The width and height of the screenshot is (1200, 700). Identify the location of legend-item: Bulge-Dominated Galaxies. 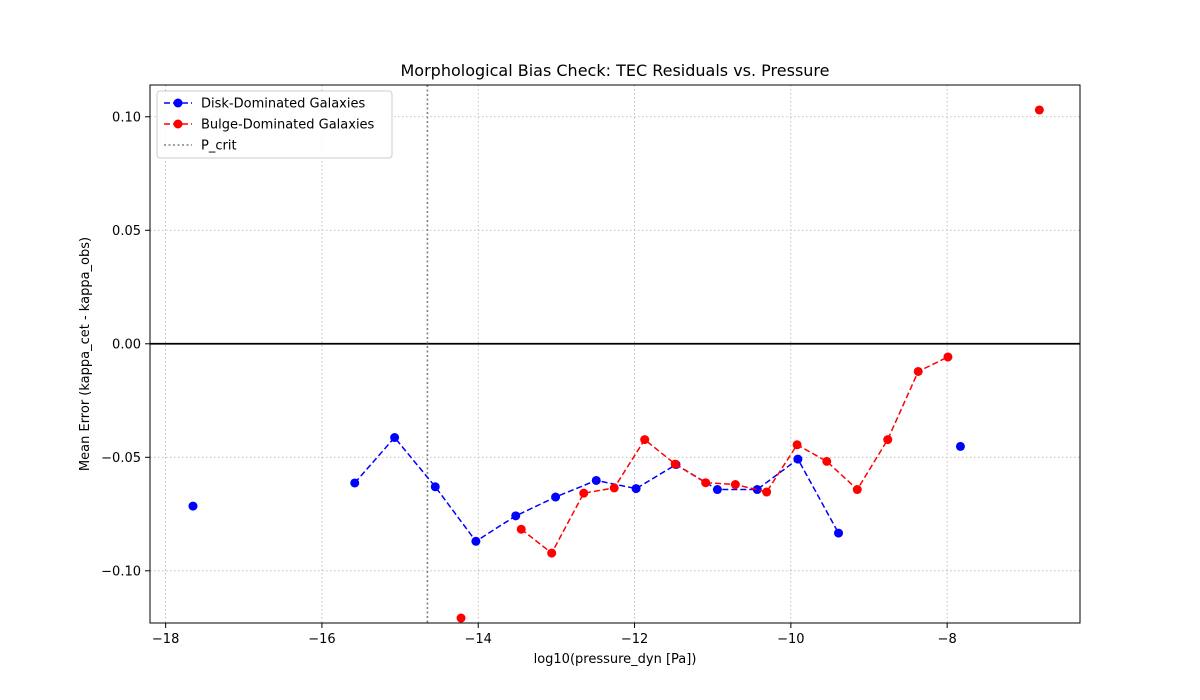
(269, 125).